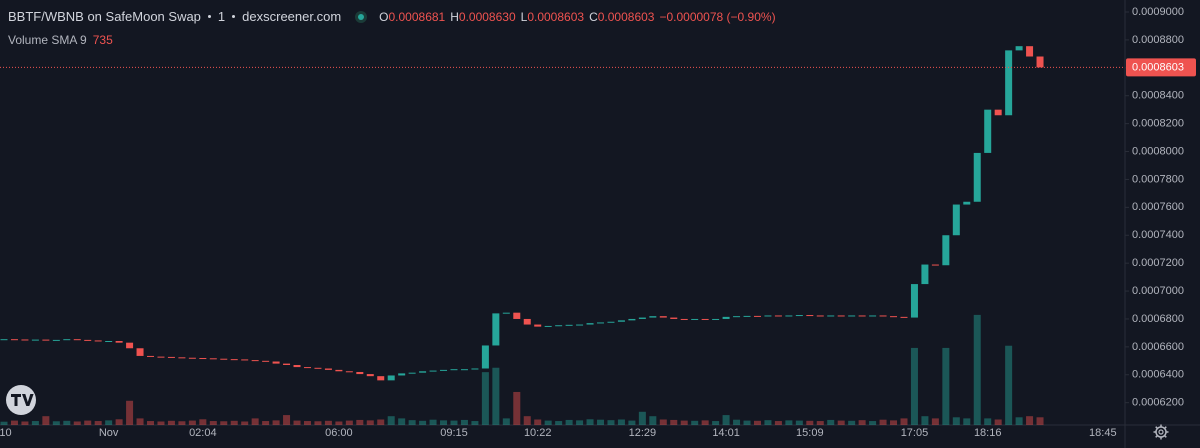  Describe the element at coordinates (988, 433) in the screenshot. I see `x-tick-label: 18:16` at that location.